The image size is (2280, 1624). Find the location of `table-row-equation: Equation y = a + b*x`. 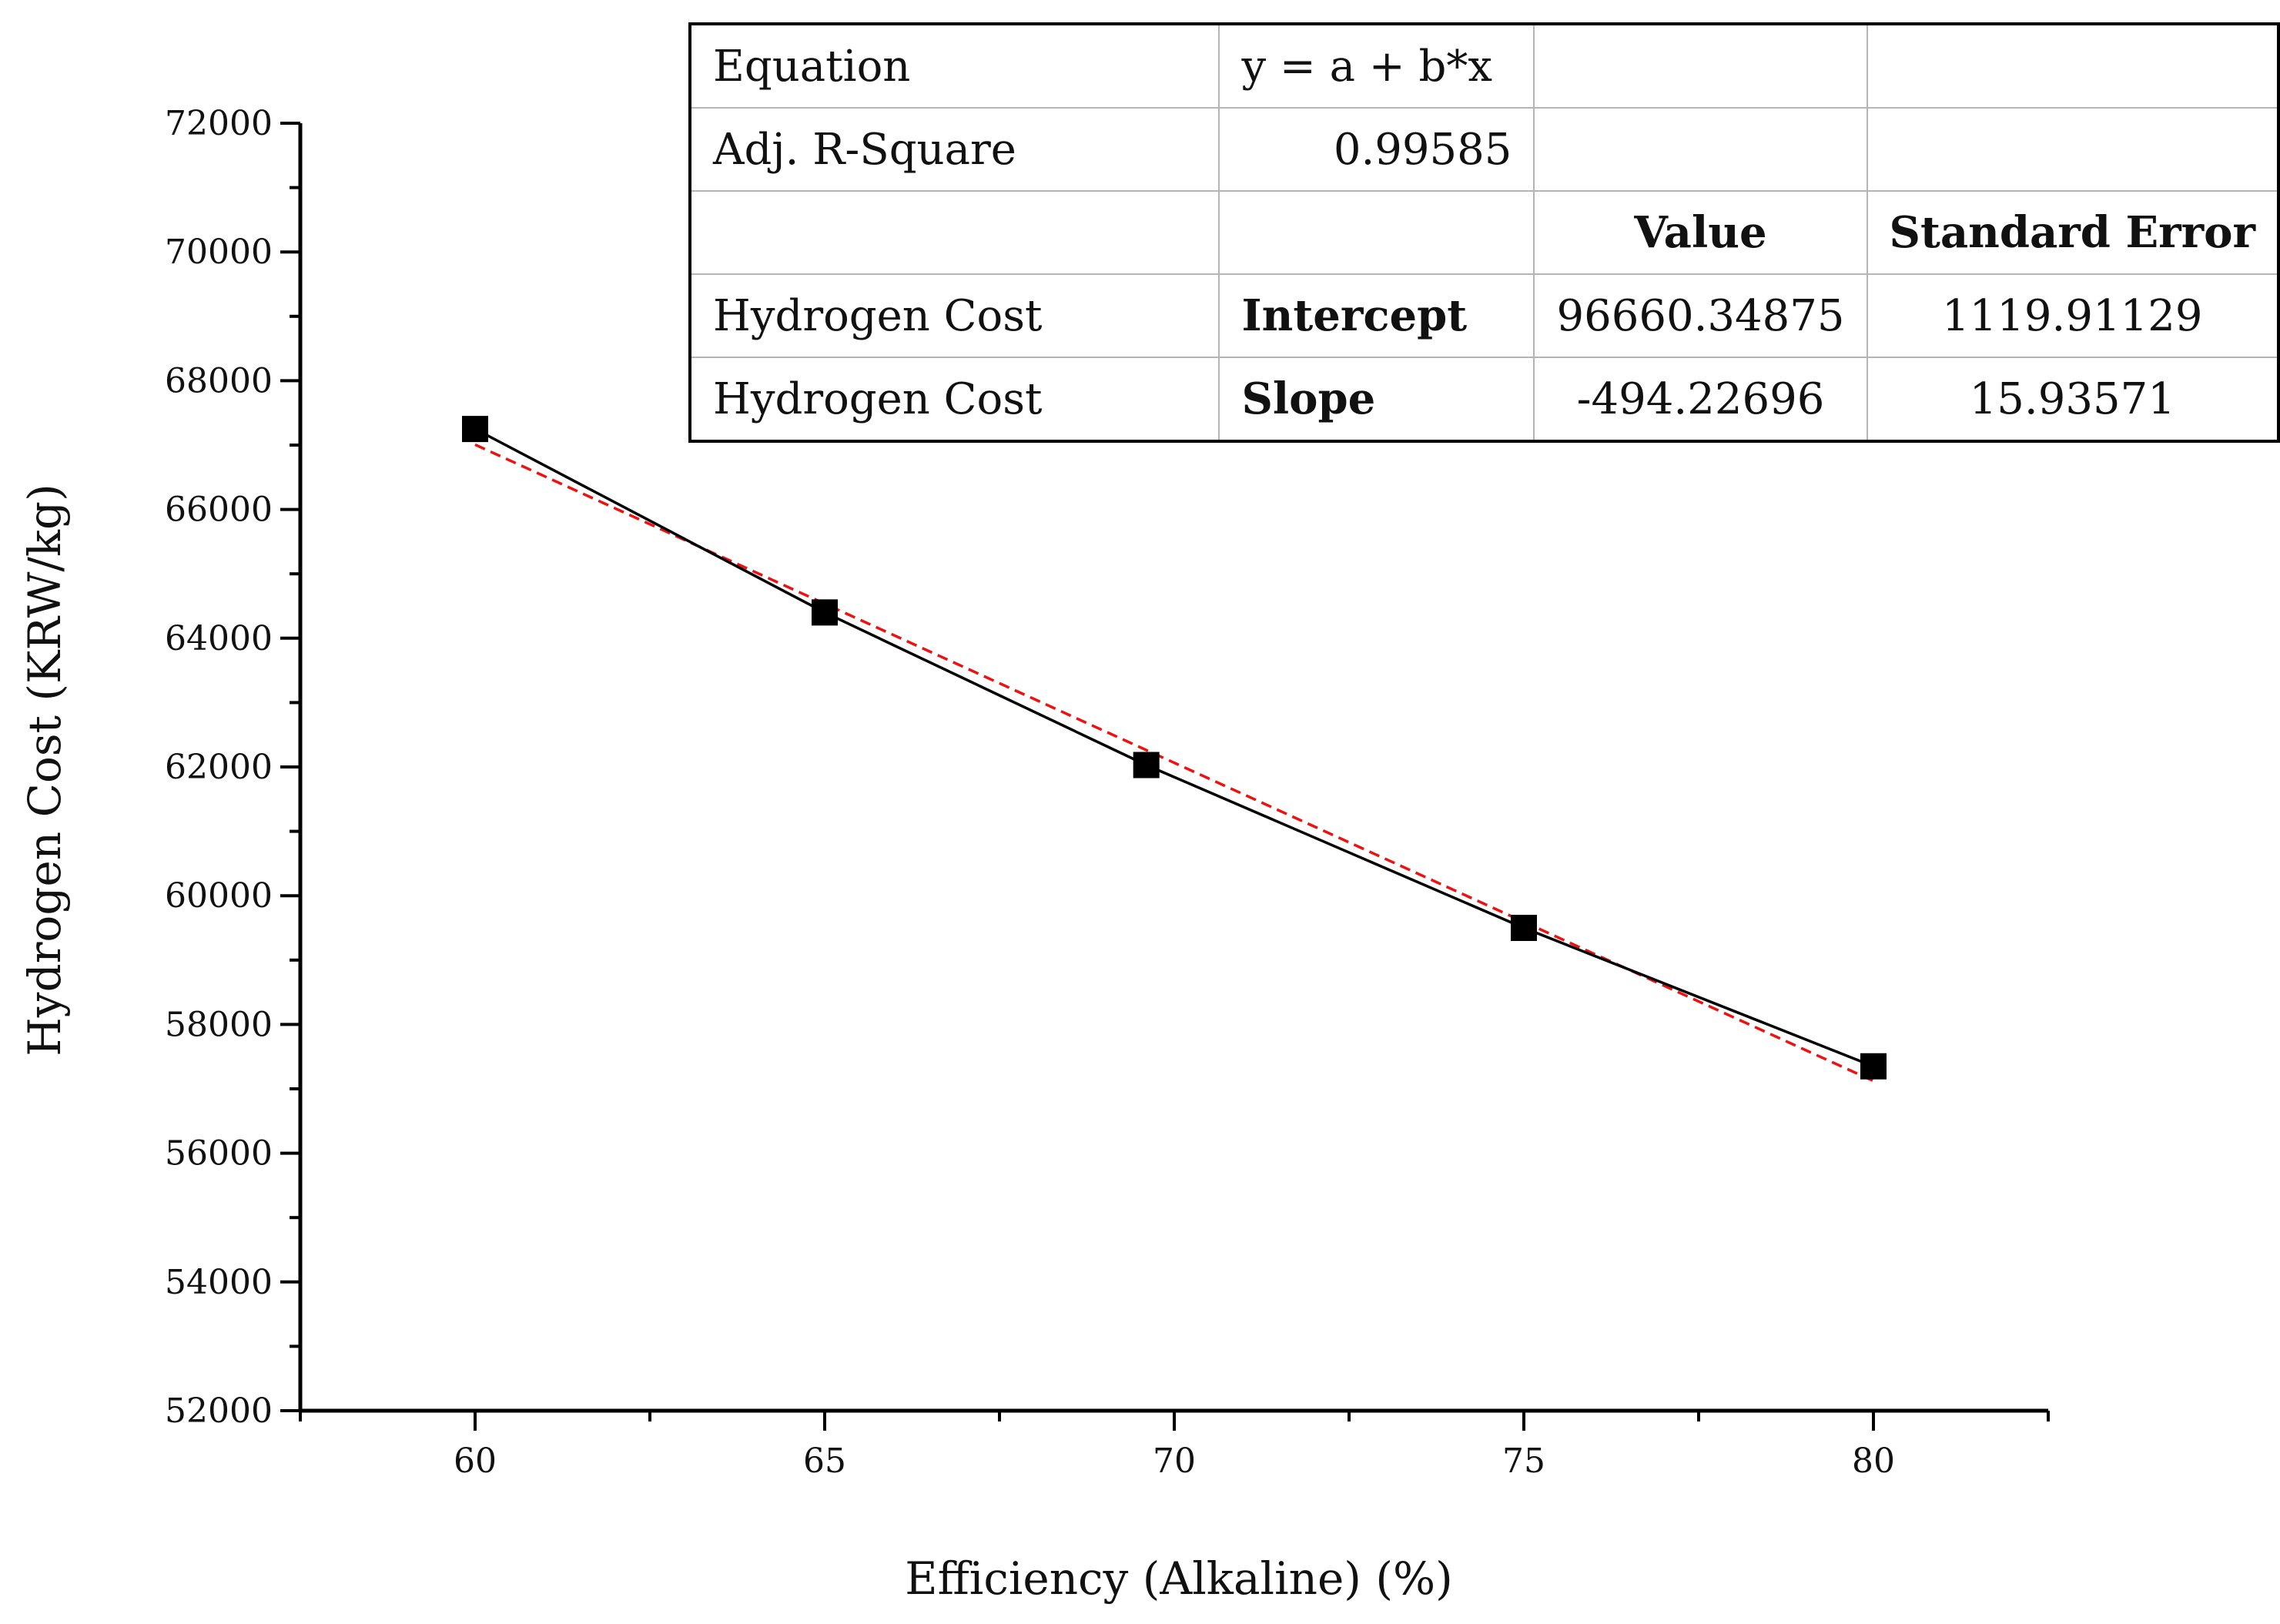

table-row-equation: Equation y = a + b*x is located at coordinates (1484, 66).